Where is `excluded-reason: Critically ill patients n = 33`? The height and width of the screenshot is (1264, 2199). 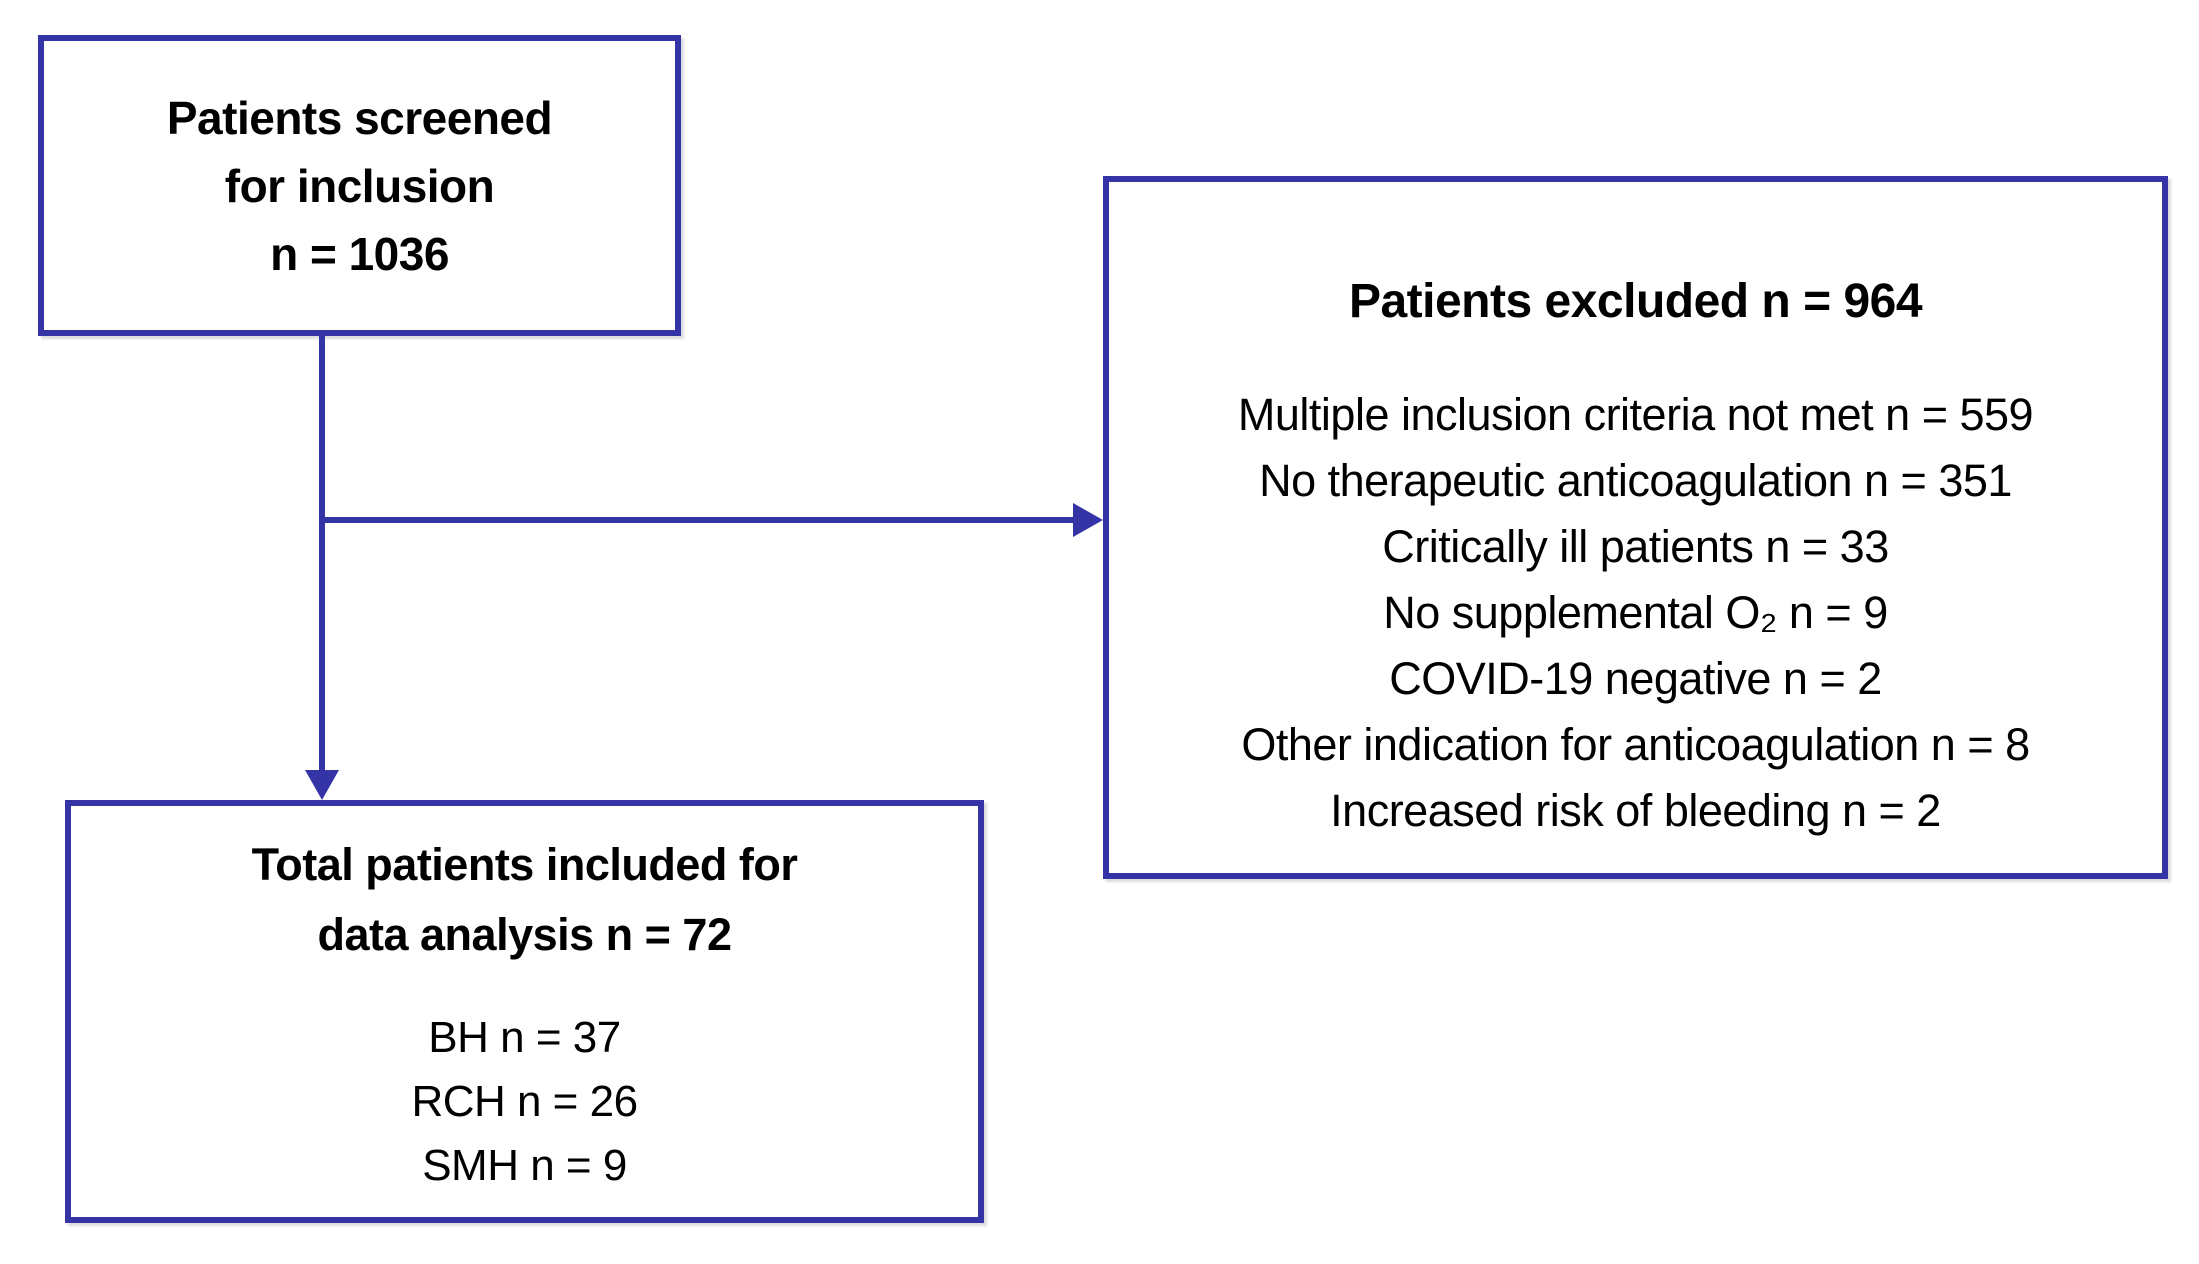
excluded-reason: Critically ill patients n = 33 is located at coordinates (1635, 546).